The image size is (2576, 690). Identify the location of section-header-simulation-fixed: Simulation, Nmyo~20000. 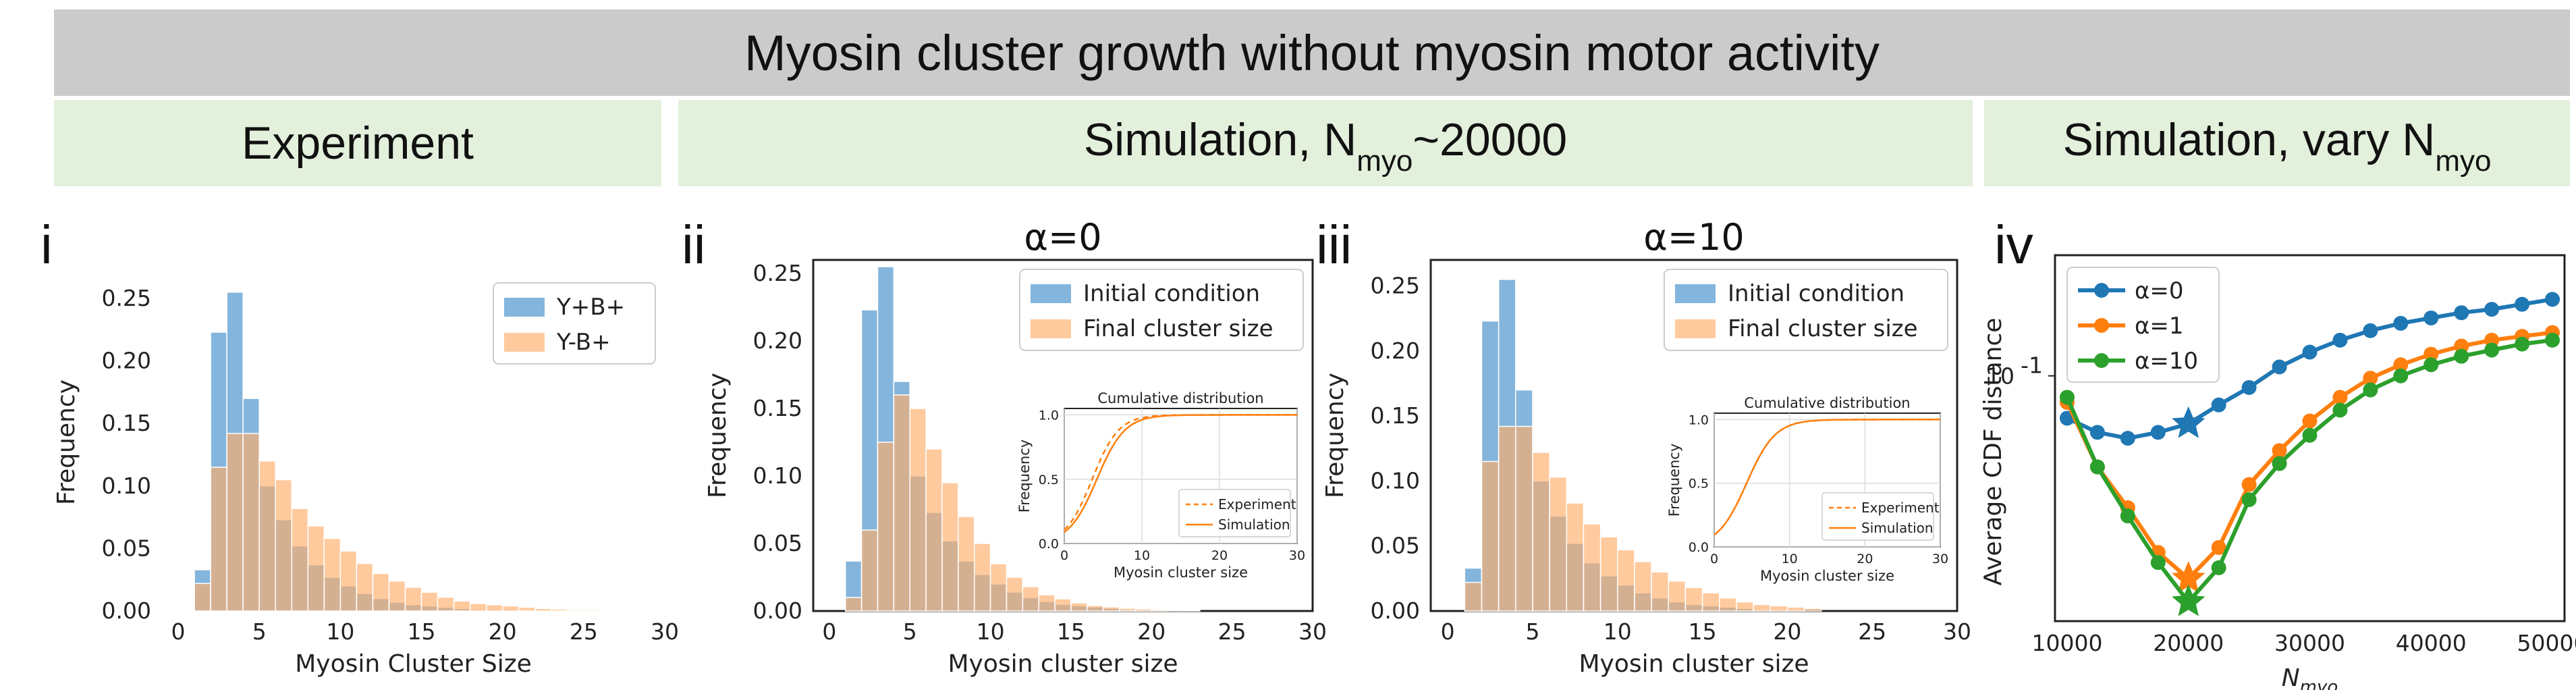
(1325, 143).